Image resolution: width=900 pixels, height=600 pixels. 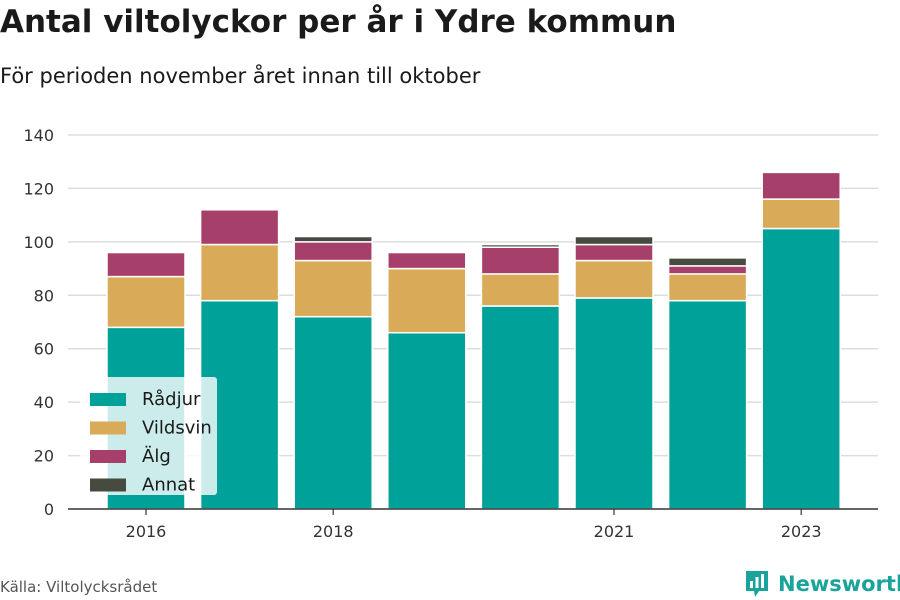 I want to click on y-tick-label: 120, so click(x=38, y=188).